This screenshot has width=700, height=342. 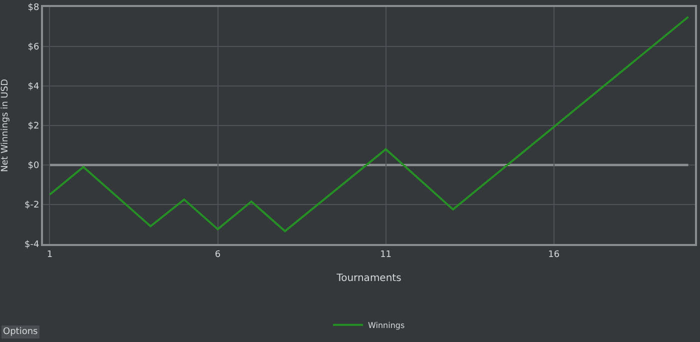 What do you see at coordinates (20, 332) in the screenshot?
I see `text: Options` at bounding box center [20, 332].